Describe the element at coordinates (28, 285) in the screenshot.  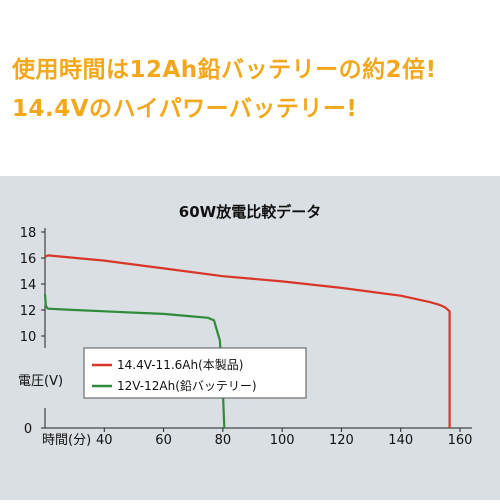
I see `y-tick-label: 14` at that location.